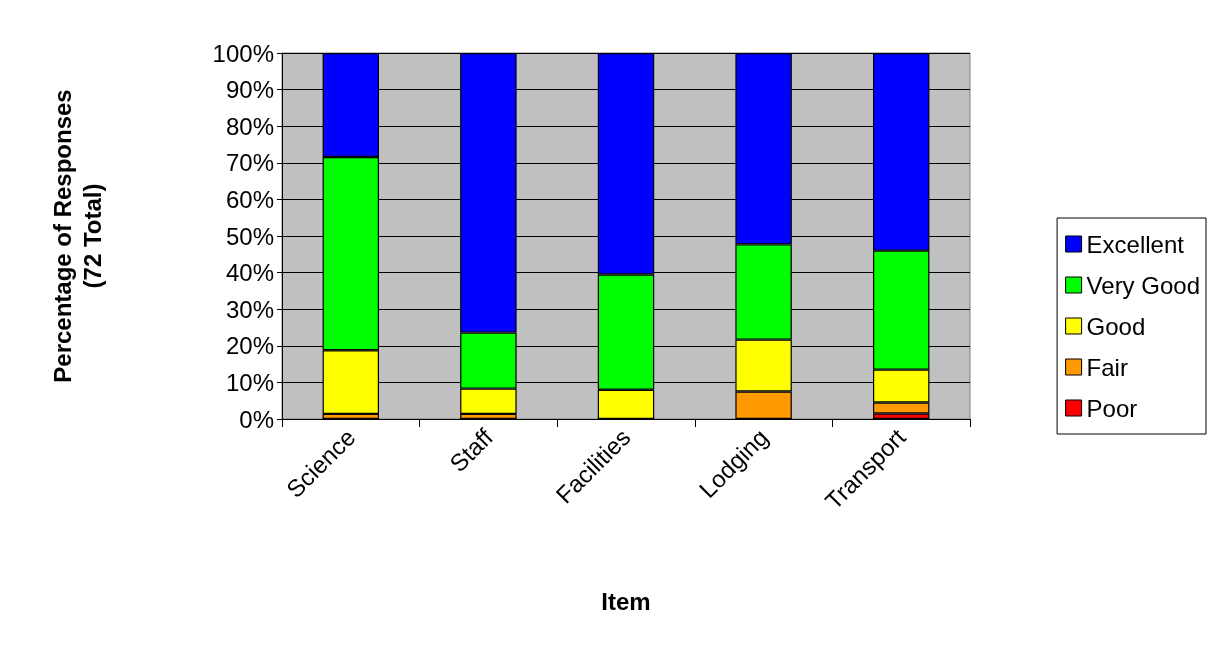 Image resolution: width=1218 pixels, height=652 pixels. I want to click on y-tick-label: 20%, so click(249, 346).